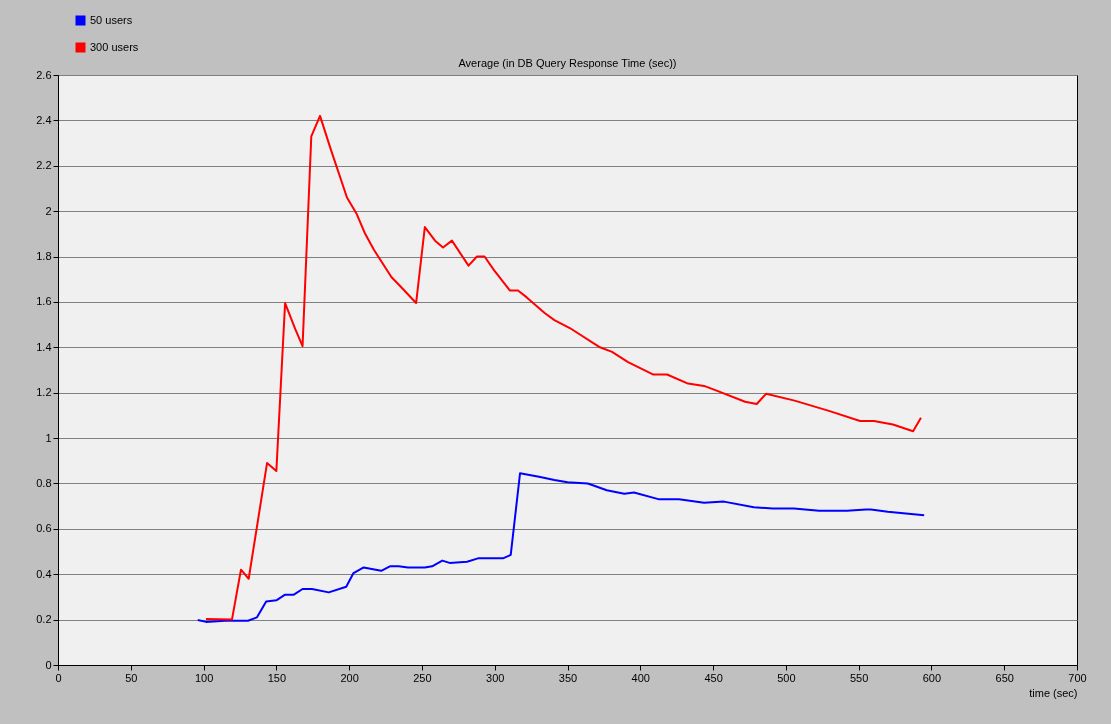  What do you see at coordinates (204, 677) in the screenshot?
I see `x-tick-label: 100` at bounding box center [204, 677].